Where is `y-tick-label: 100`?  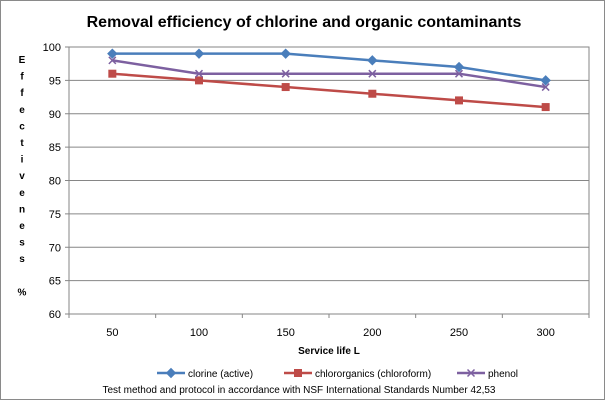 y-tick-label: 100 is located at coordinates (52, 48).